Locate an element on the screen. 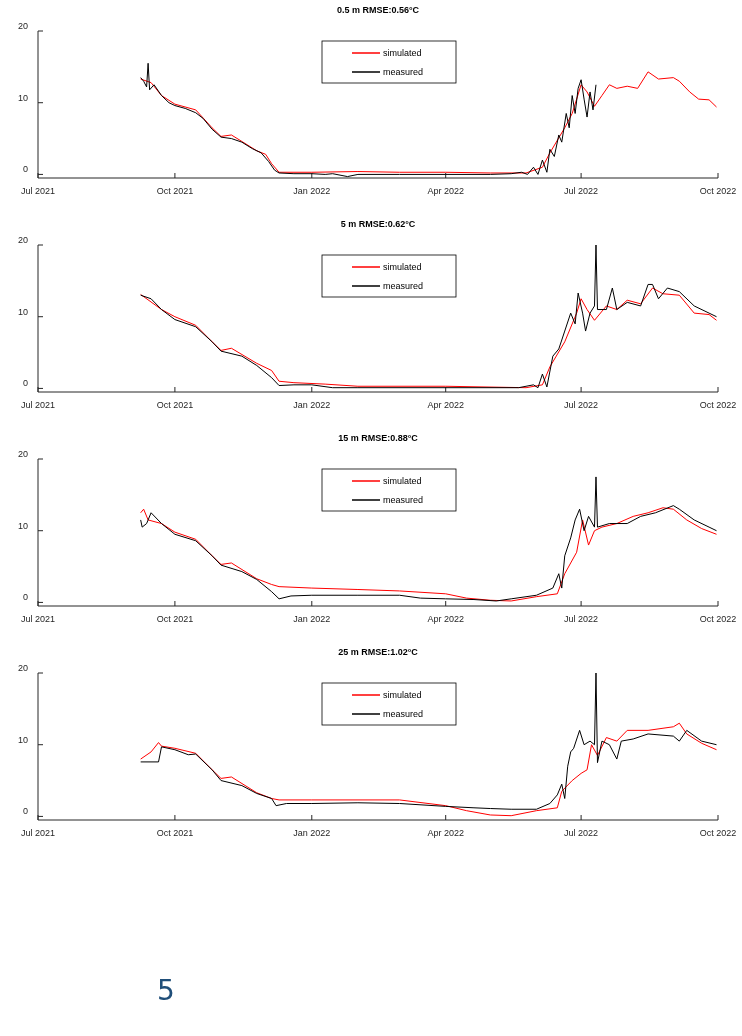 Image resolution: width=742 pixels, height=1036 pixels. text: 5 is located at coordinates (166, 990).